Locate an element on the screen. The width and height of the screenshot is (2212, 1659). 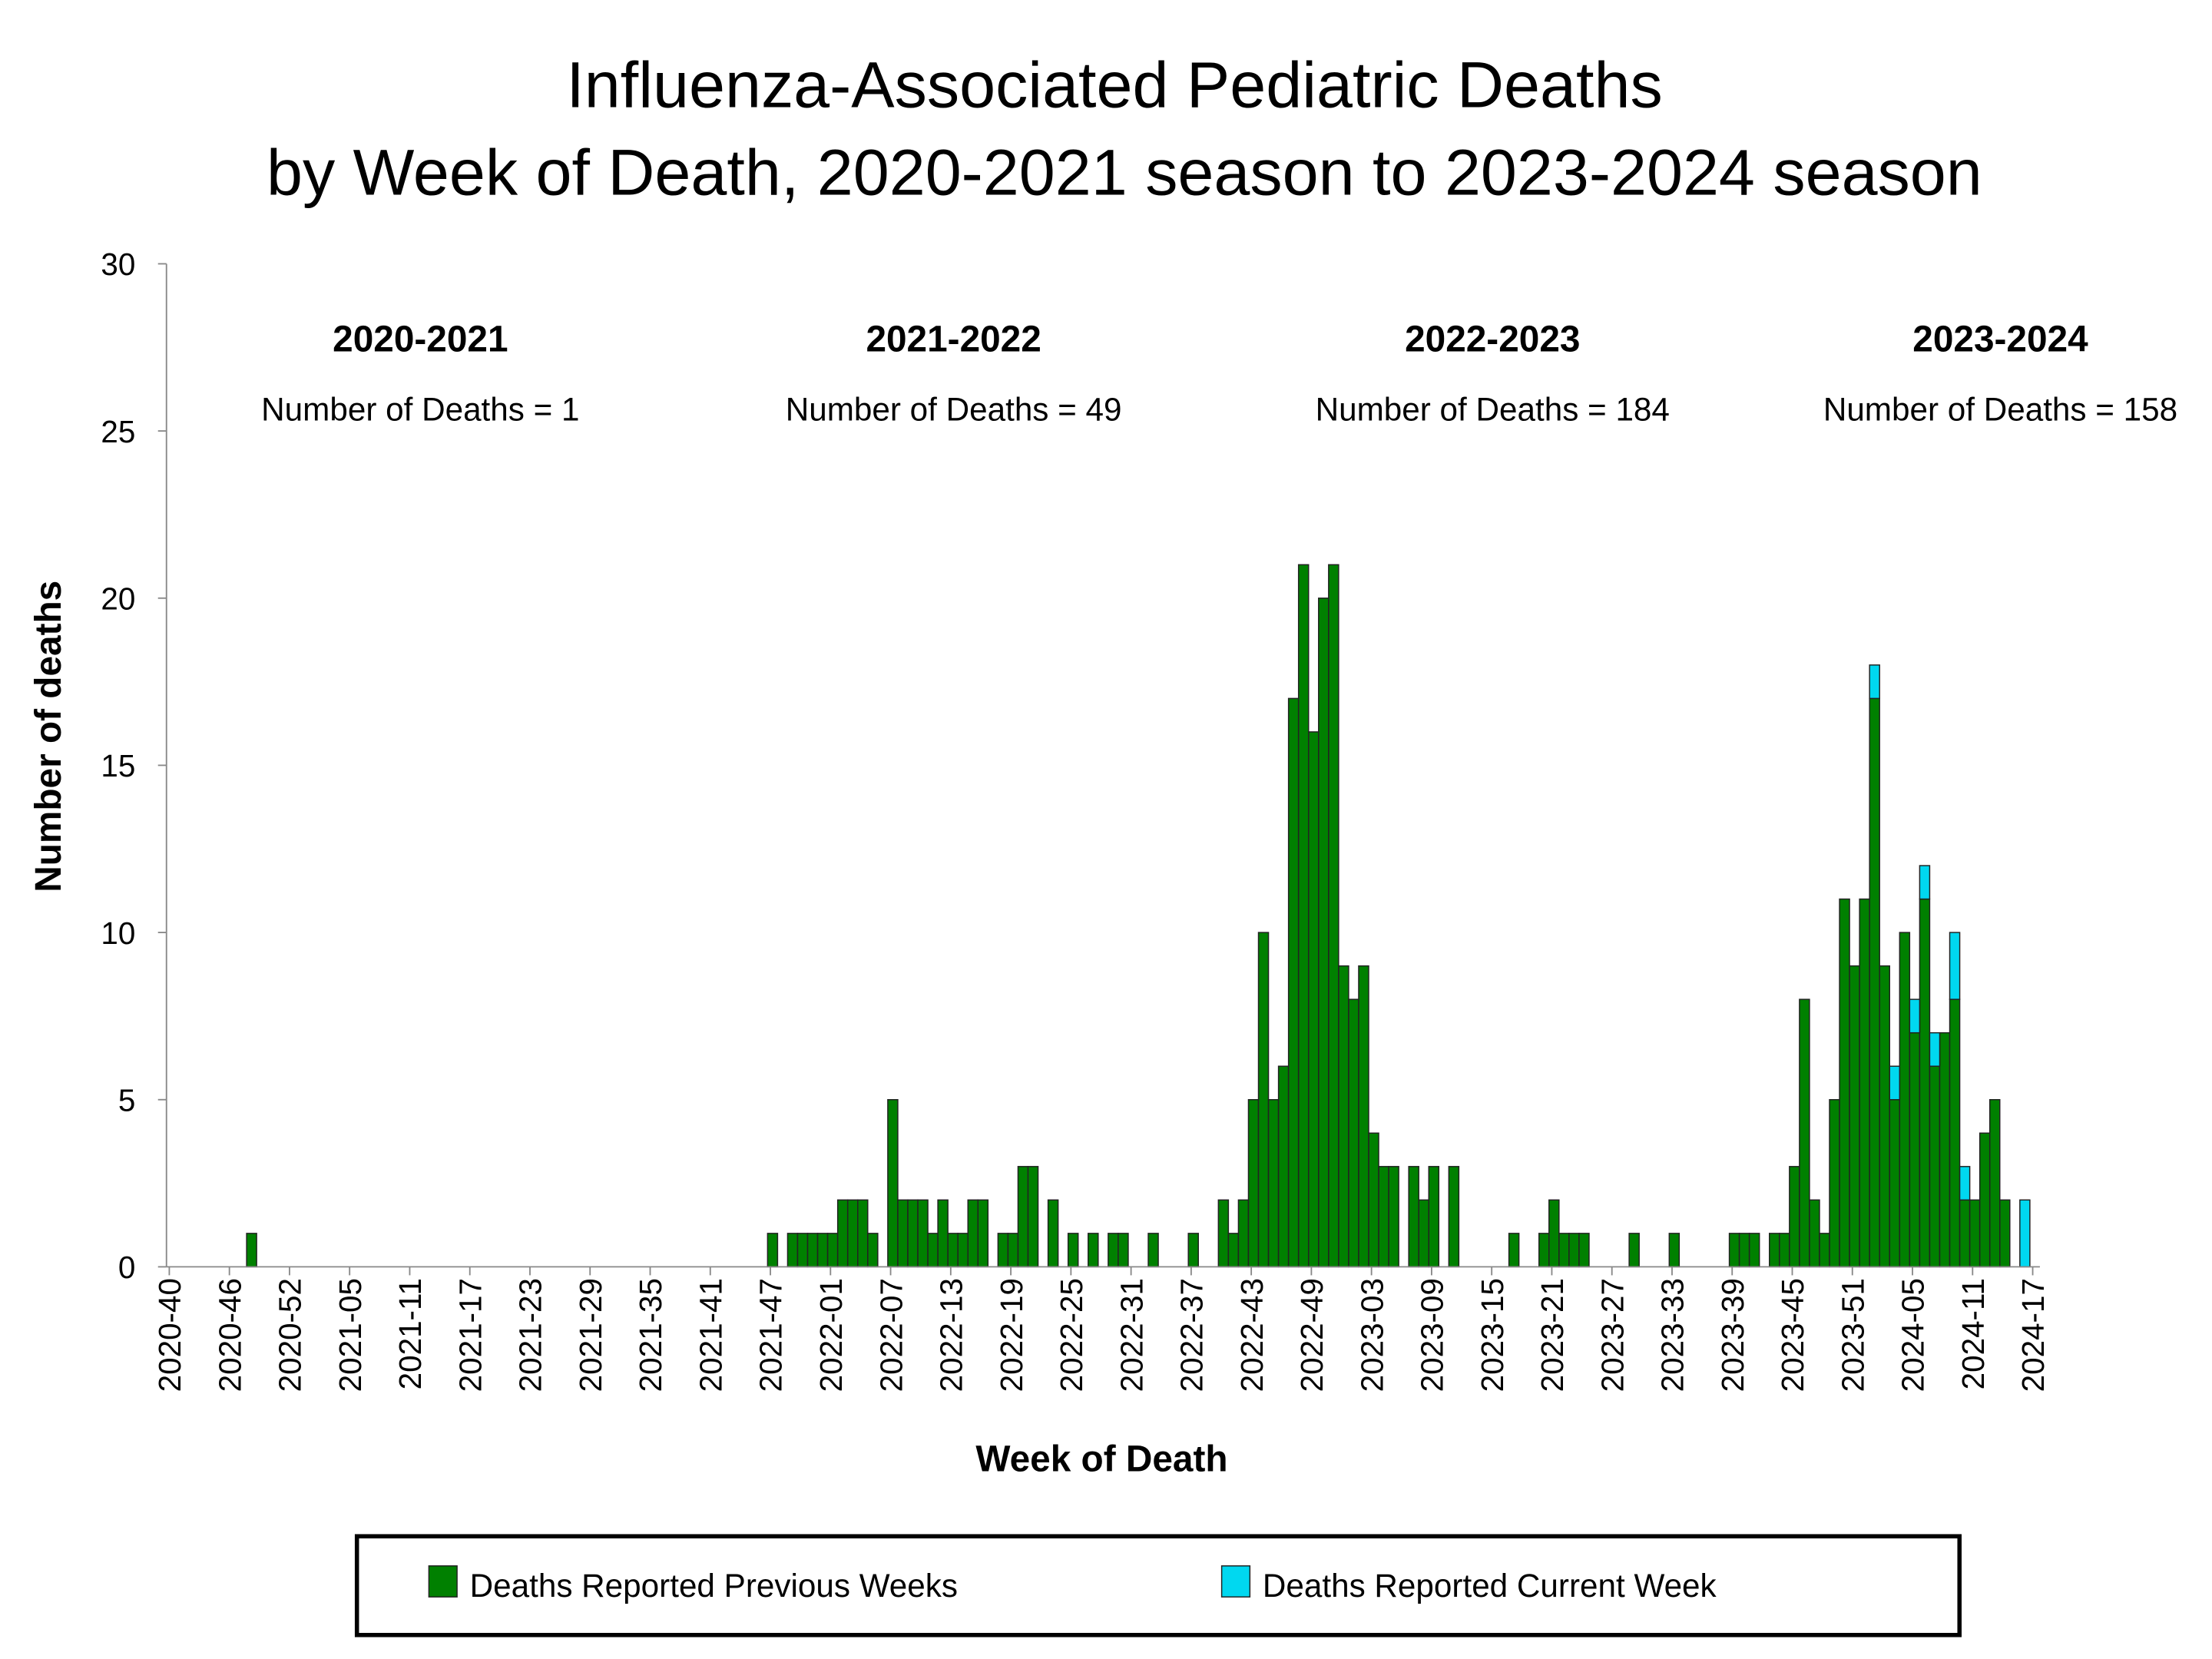
x-tick-label: 2023-27 is located at coordinates (1612, 1335).